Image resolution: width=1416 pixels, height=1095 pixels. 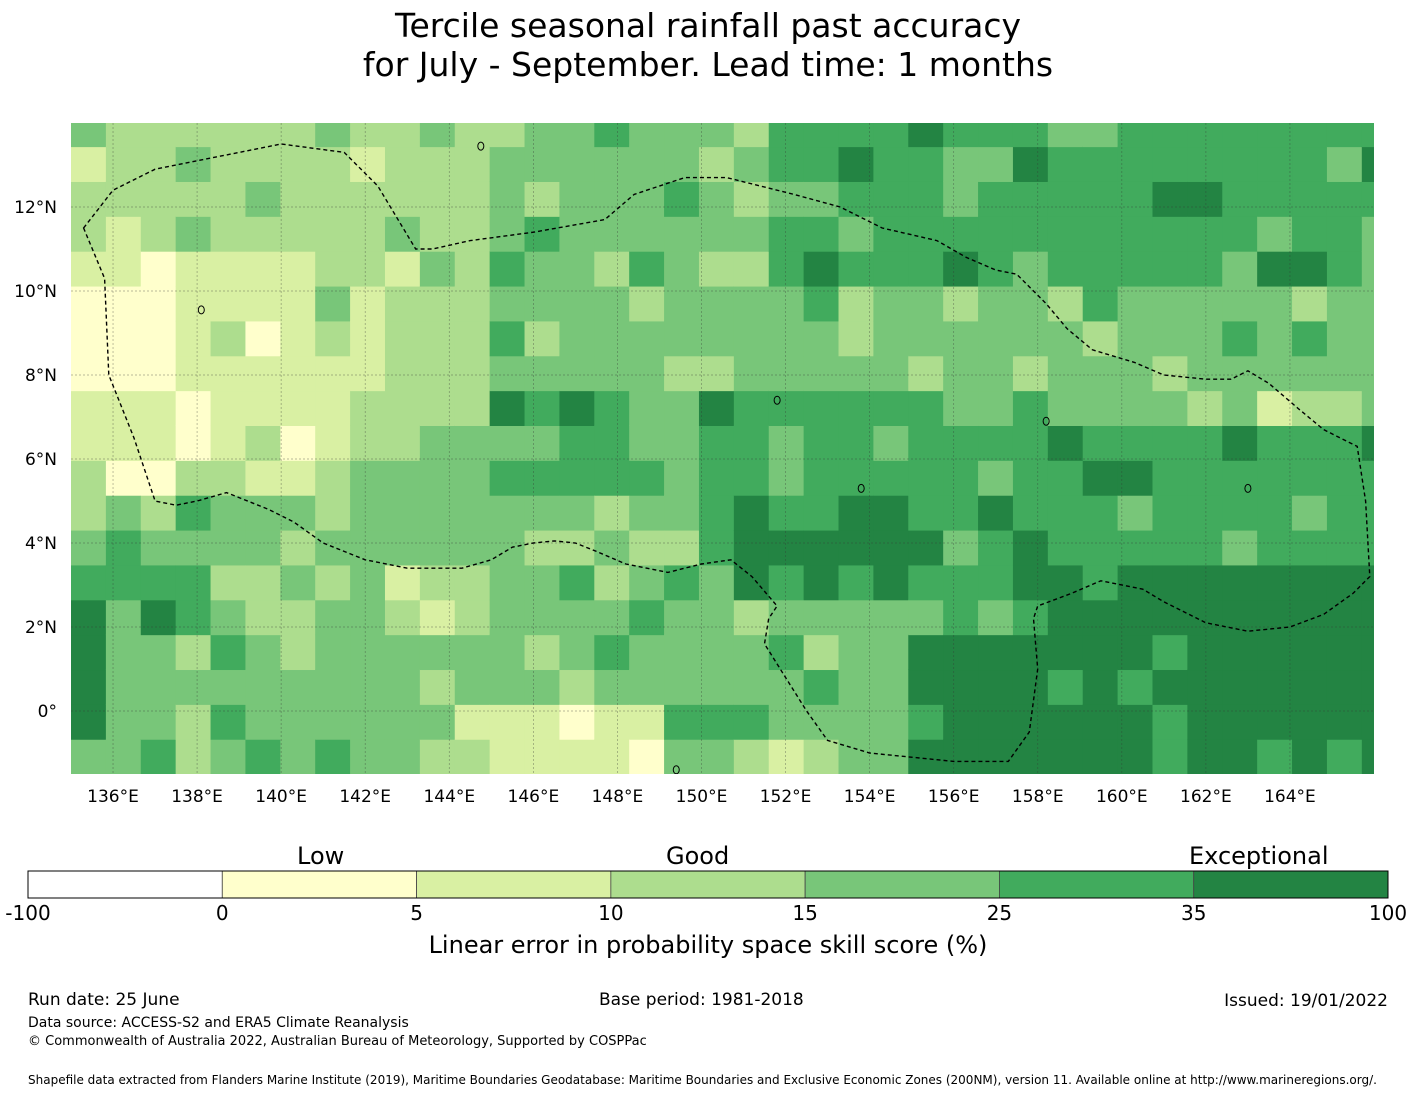 What do you see at coordinates (514, 884) in the screenshot?
I see `colorbar-bin` at bounding box center [514, 884].